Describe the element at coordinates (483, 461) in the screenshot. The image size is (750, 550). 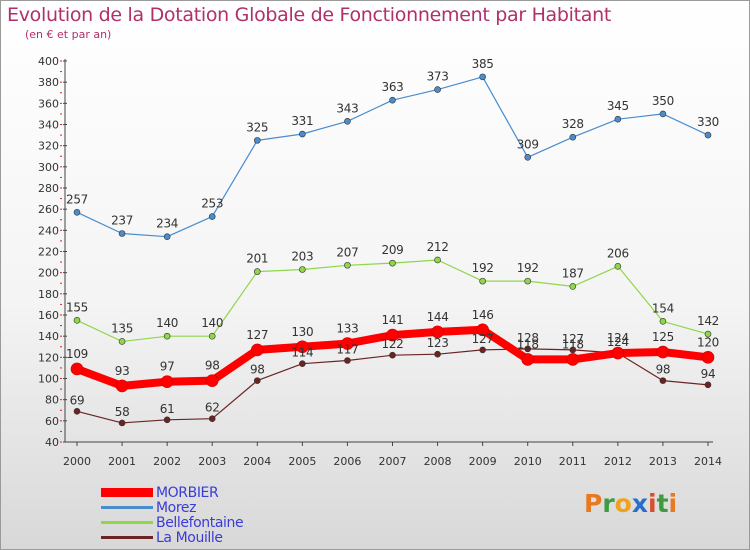
I see `x-tick-label: 2009` at that location.